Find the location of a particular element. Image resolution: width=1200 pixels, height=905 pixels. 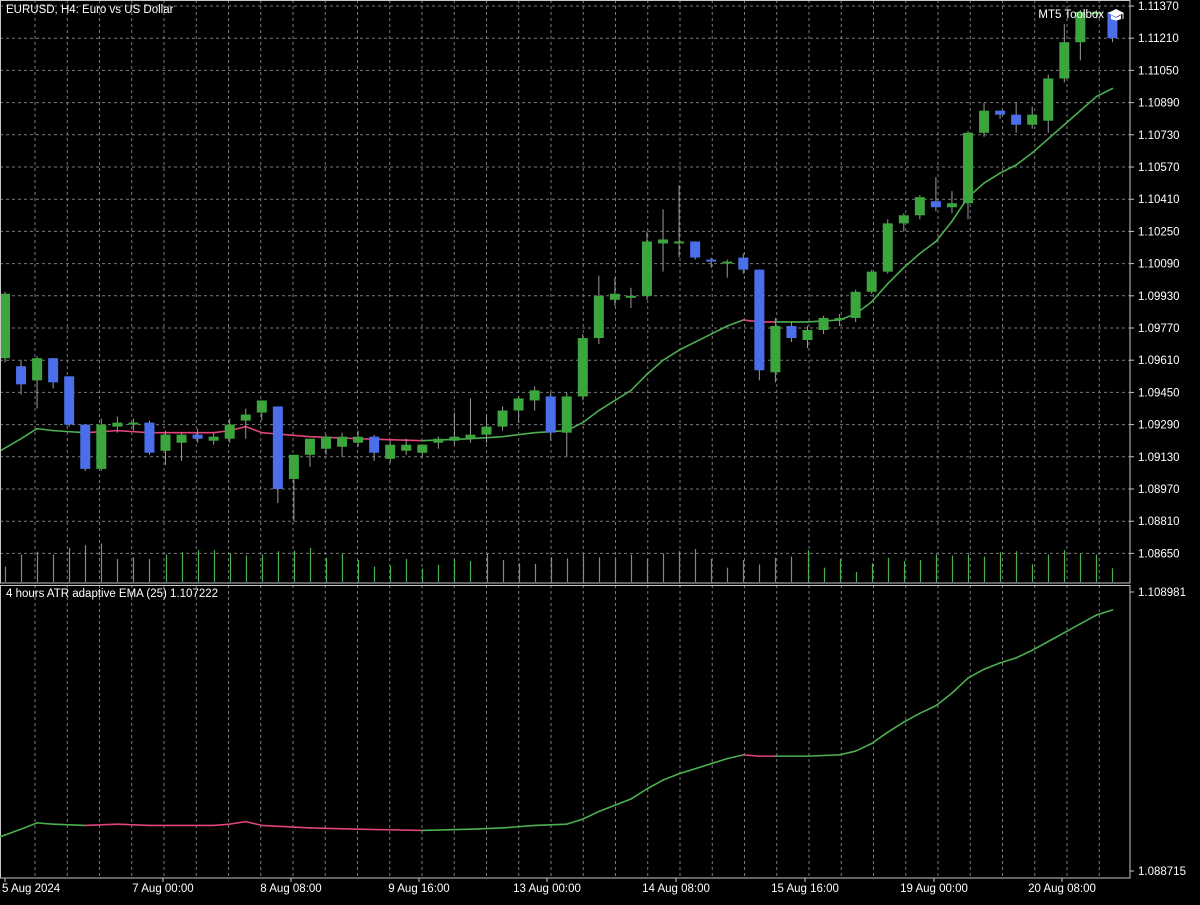

graduation-cap-icon is located at coordinates (1116, 15).